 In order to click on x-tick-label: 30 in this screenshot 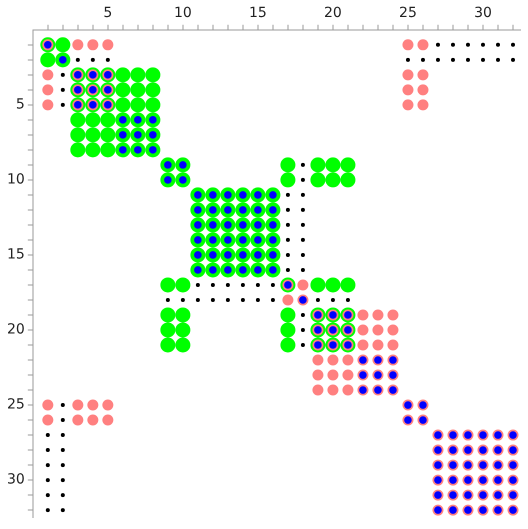, I will do `click(483, 13)`.